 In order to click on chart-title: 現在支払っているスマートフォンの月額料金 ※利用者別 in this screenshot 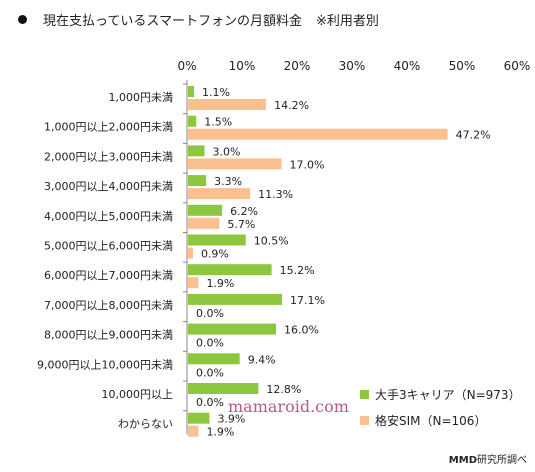, I will do `click(198, 19)`.